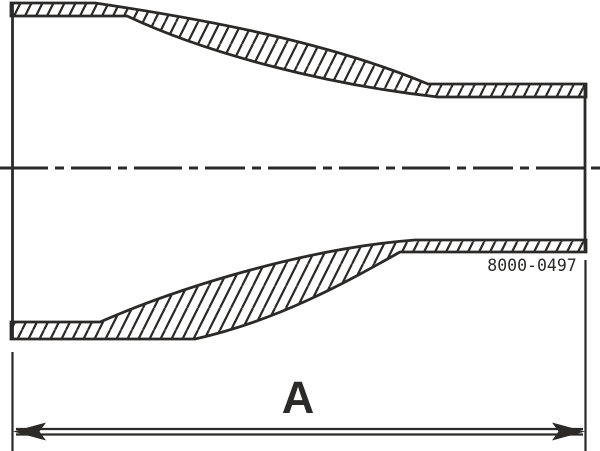 This screenshot has height=451, width=600. I want to click on dimension-arrow-left, so click(29, 431).